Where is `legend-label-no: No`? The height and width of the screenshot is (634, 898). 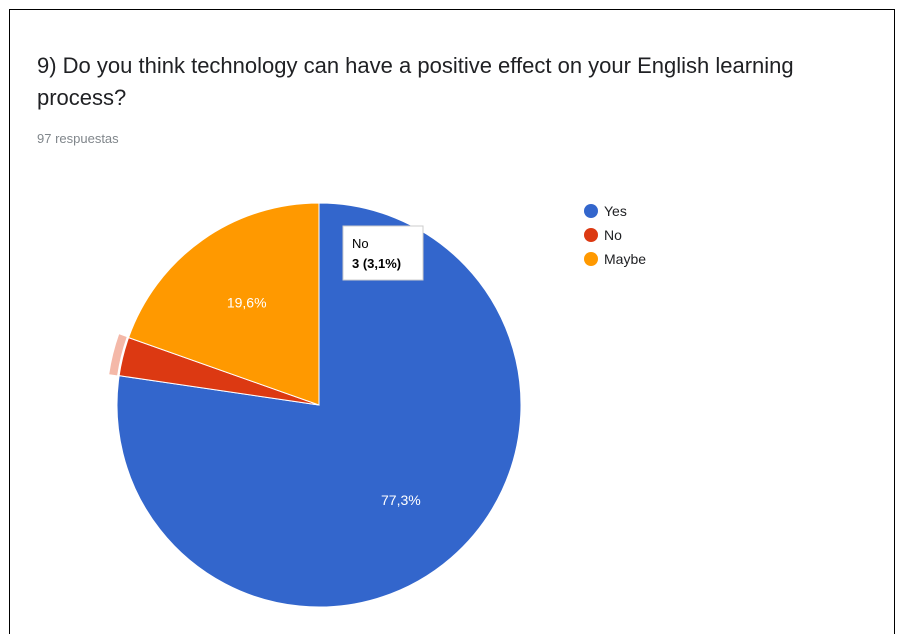
legend-label-no: No is located at coordinates (613, 235).